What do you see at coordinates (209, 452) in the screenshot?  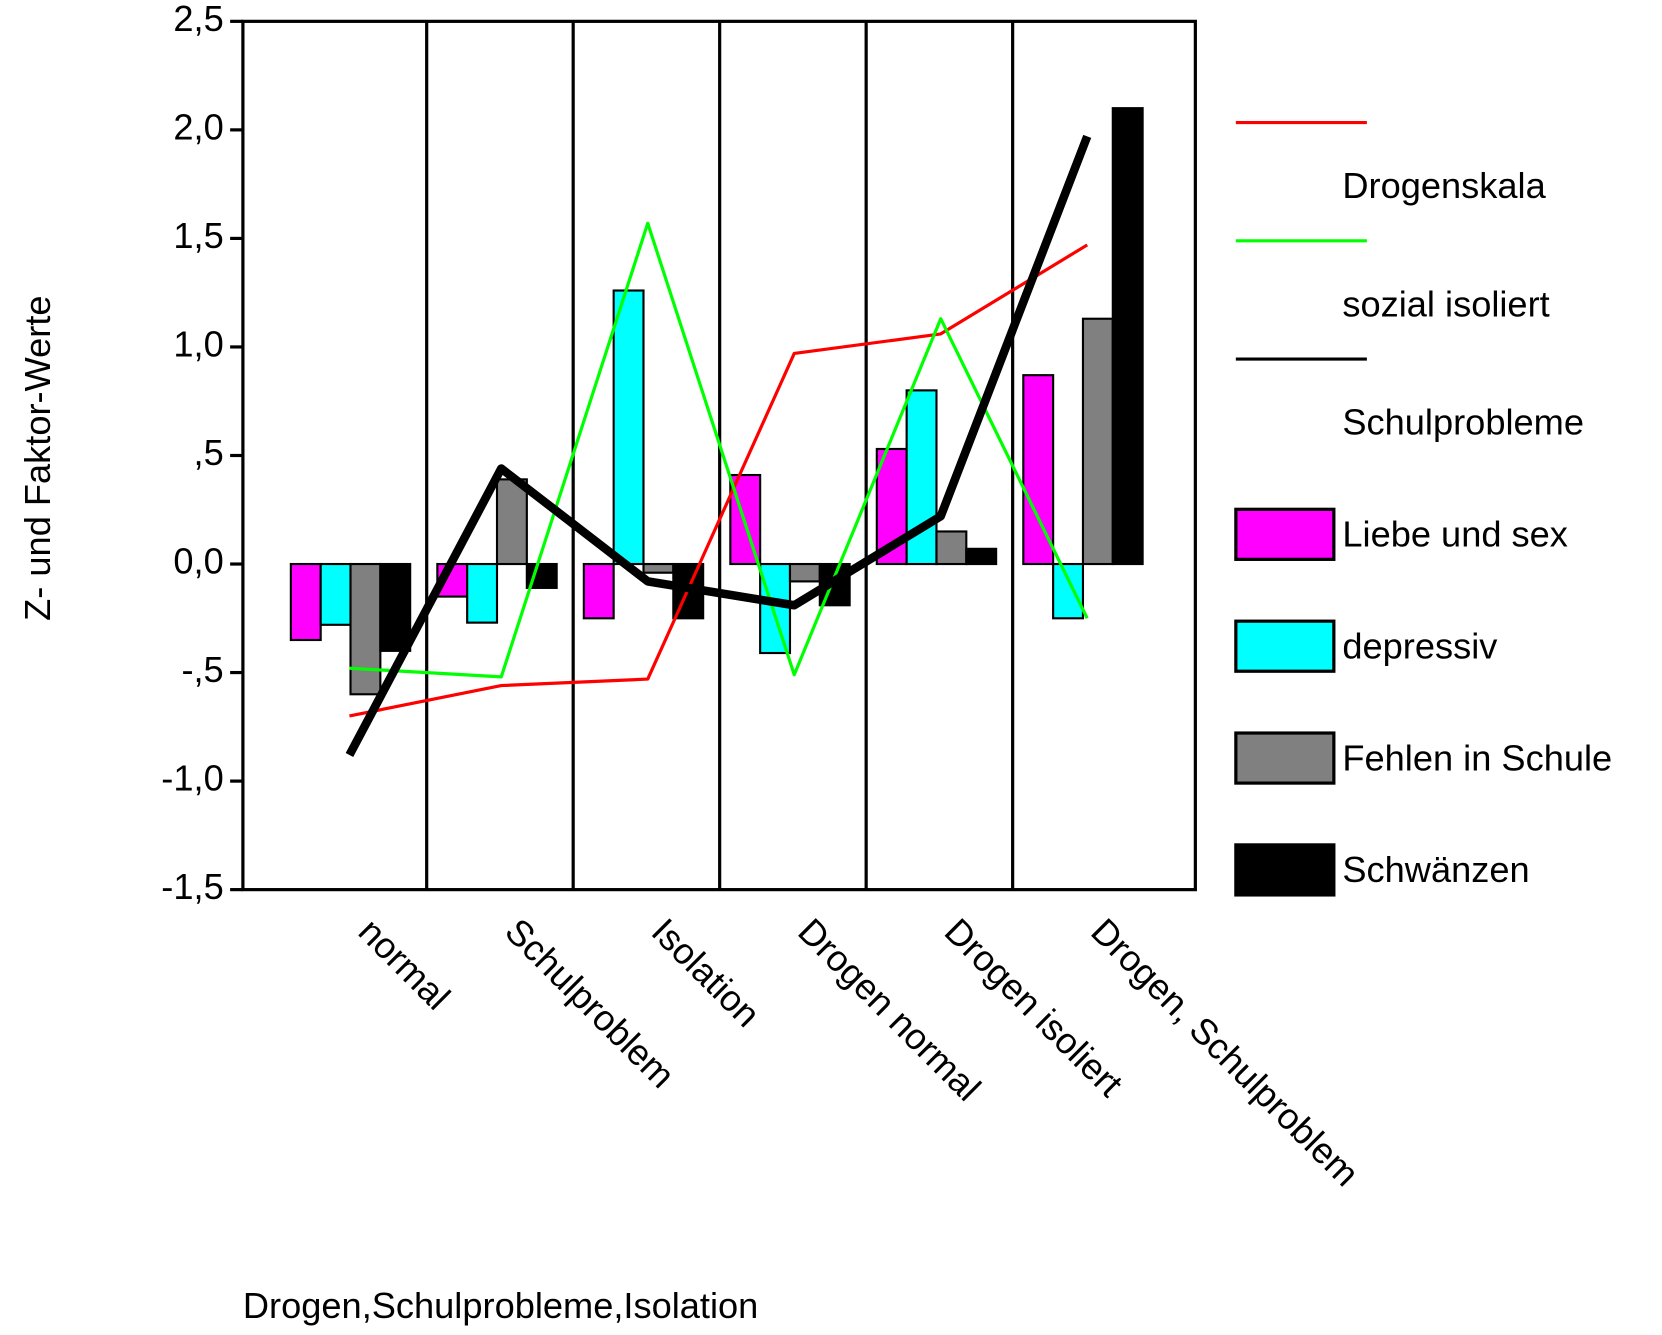 I see `y-tick-label: ,5` at bounding box center [209, 452].